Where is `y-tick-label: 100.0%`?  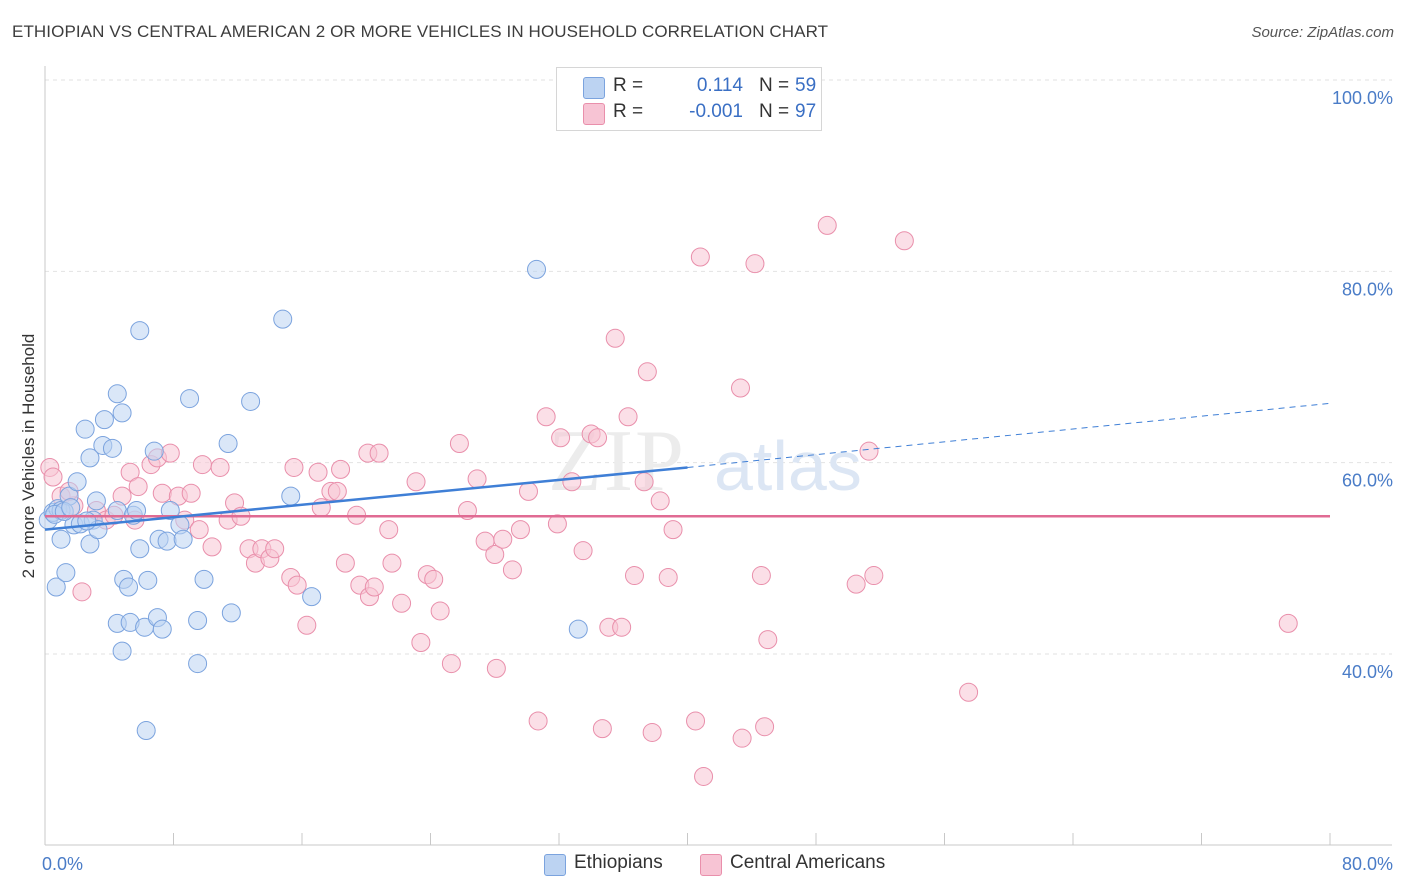 y-tick-label: 100.0% is located at coordinates (1362, 98).